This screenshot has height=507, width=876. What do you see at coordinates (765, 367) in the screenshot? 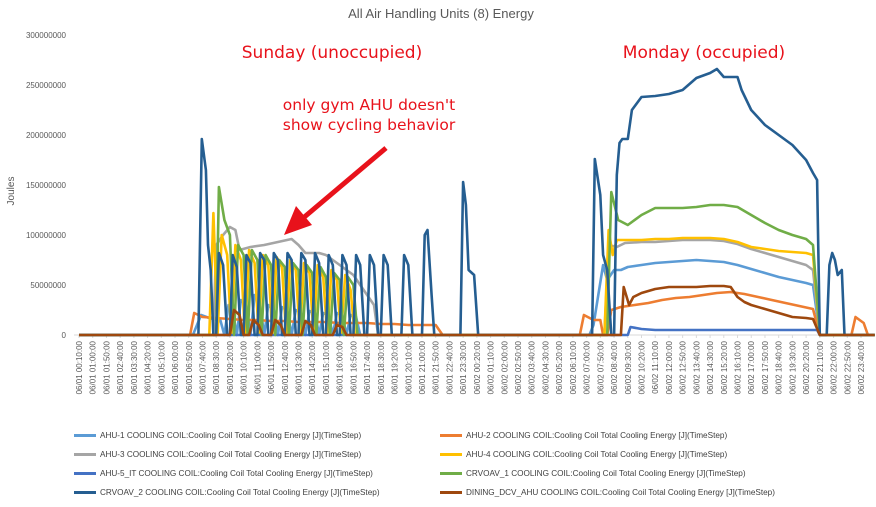
I see `x-tick-label: 06/02 17:50:00` at bounding box center [765, 367].